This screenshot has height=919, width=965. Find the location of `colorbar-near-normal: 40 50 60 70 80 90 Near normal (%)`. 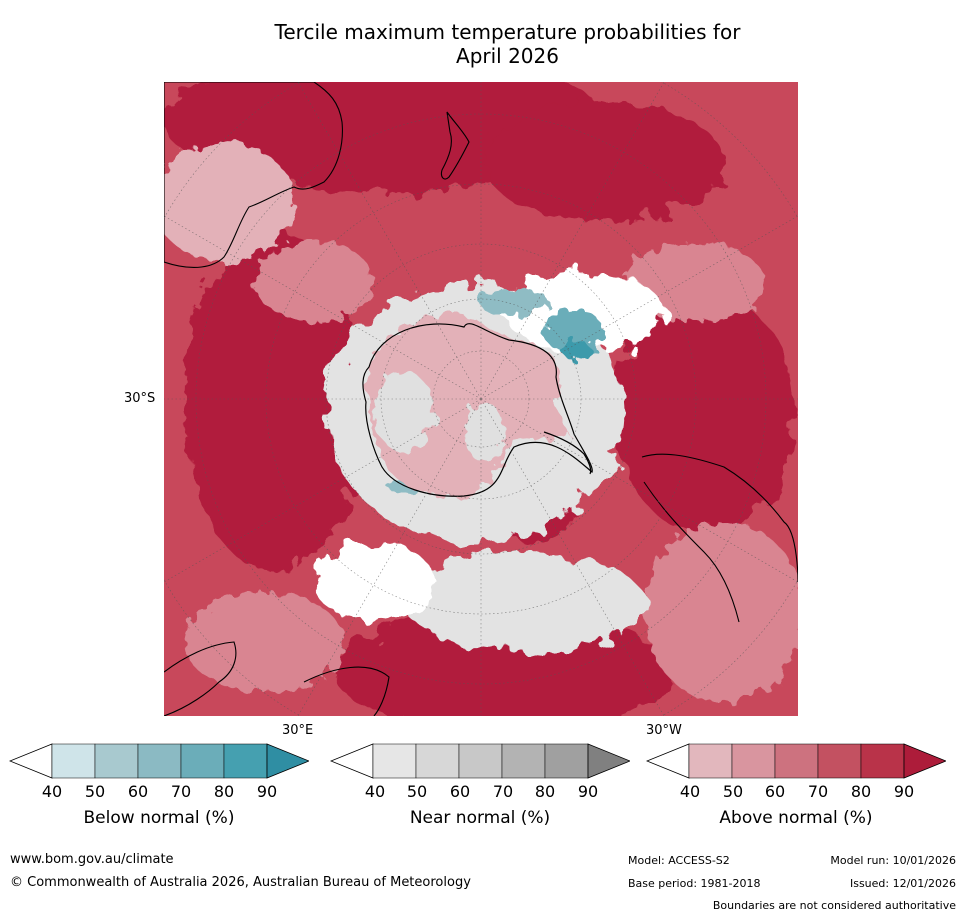

colorbar-near-normal: 40 50 60 70 80 90 Near normal (%) is located at coordinates (480, 797).